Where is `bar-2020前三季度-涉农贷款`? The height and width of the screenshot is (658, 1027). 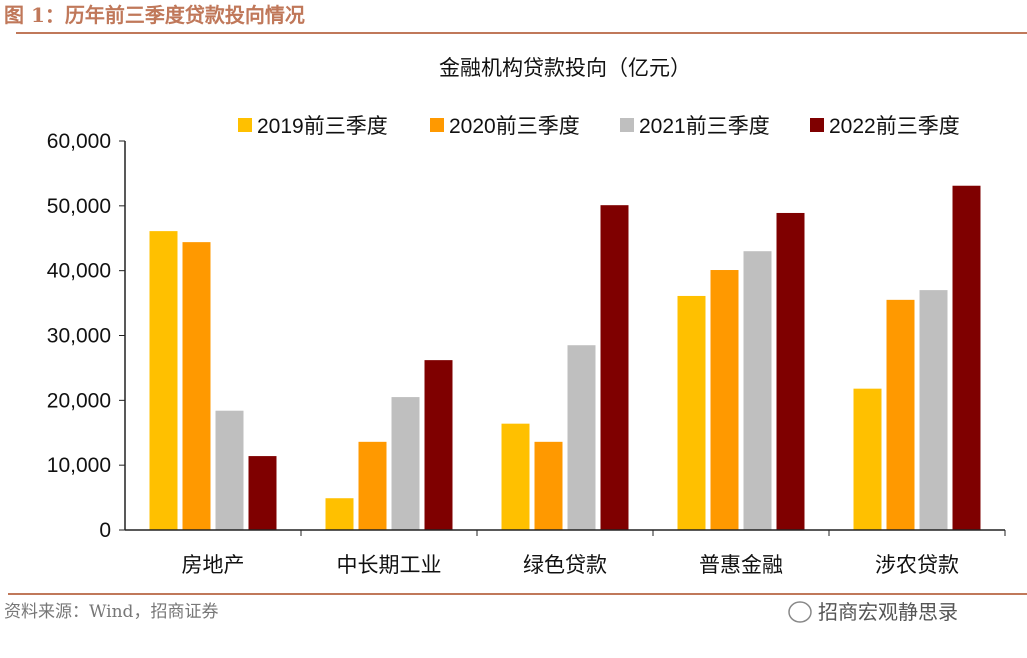
bar-2020前三季度-涉农贷款 is located at coordinates (900, 414).